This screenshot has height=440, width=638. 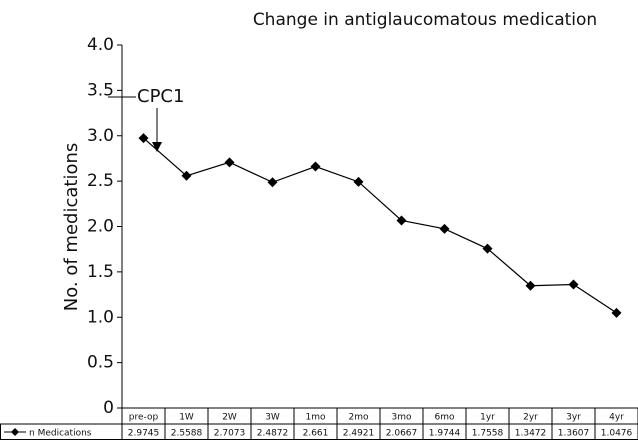 I want to click on legend-label: n Medications, so click(x=60, y=434).